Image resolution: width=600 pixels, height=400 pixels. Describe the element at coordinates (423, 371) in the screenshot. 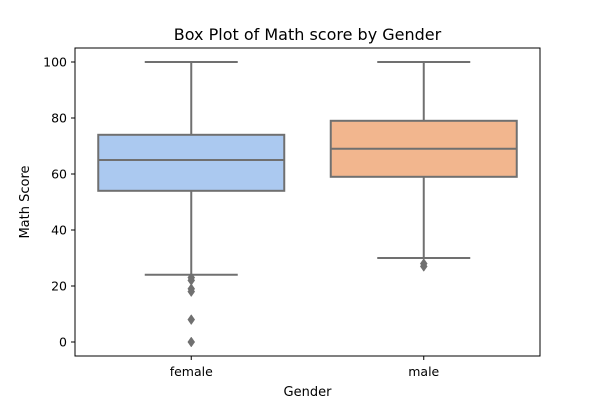

I see `x-tick-label: male` at that location.